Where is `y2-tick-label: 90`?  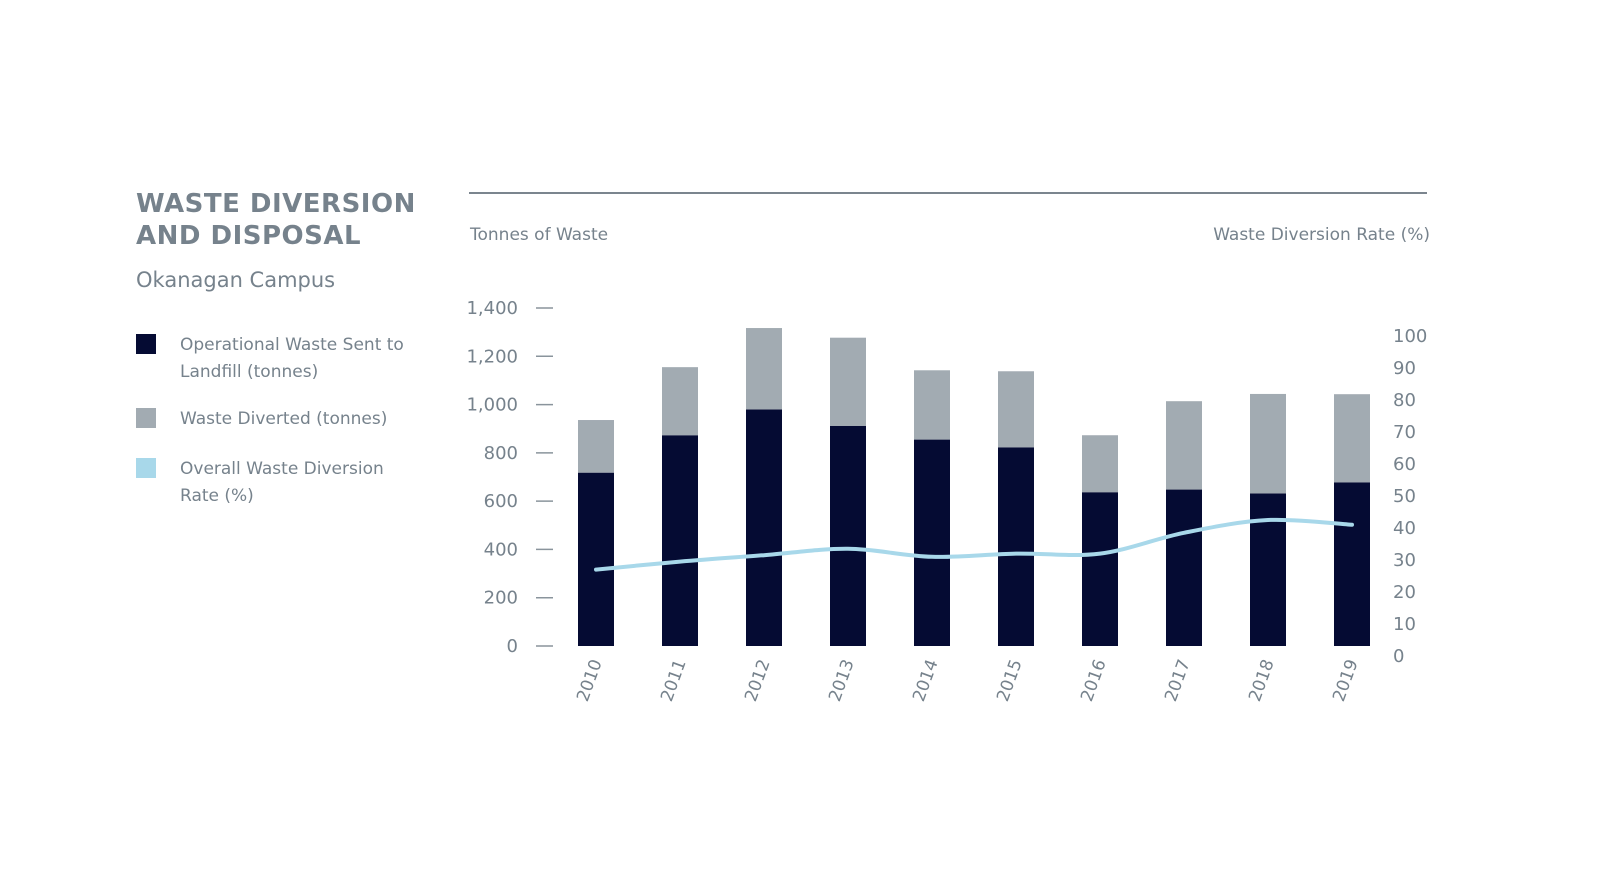
y2-tick-label: 90 is located at coordinates (1404, 368).